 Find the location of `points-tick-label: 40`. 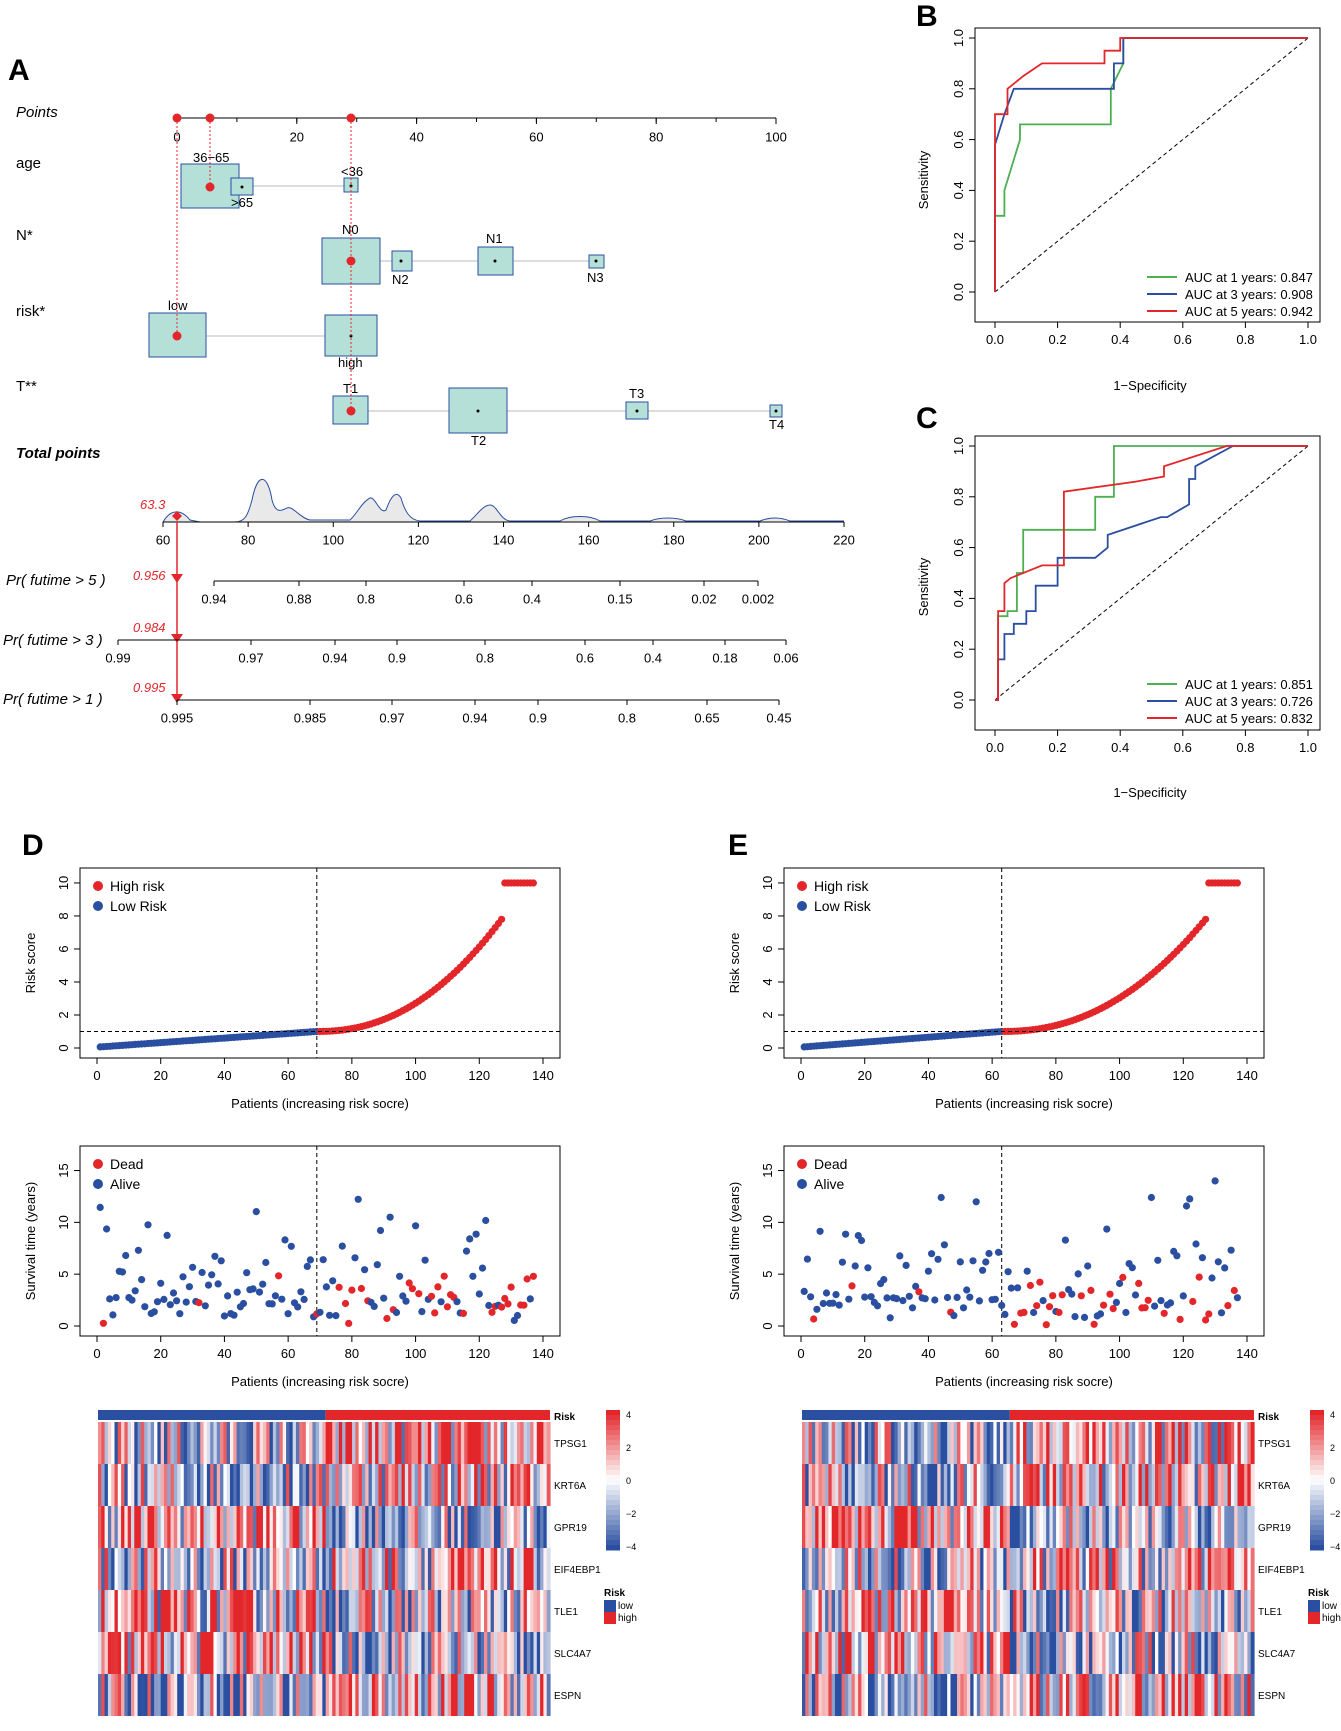

points-tick-label: 40 is located at coordinates (416, 137).